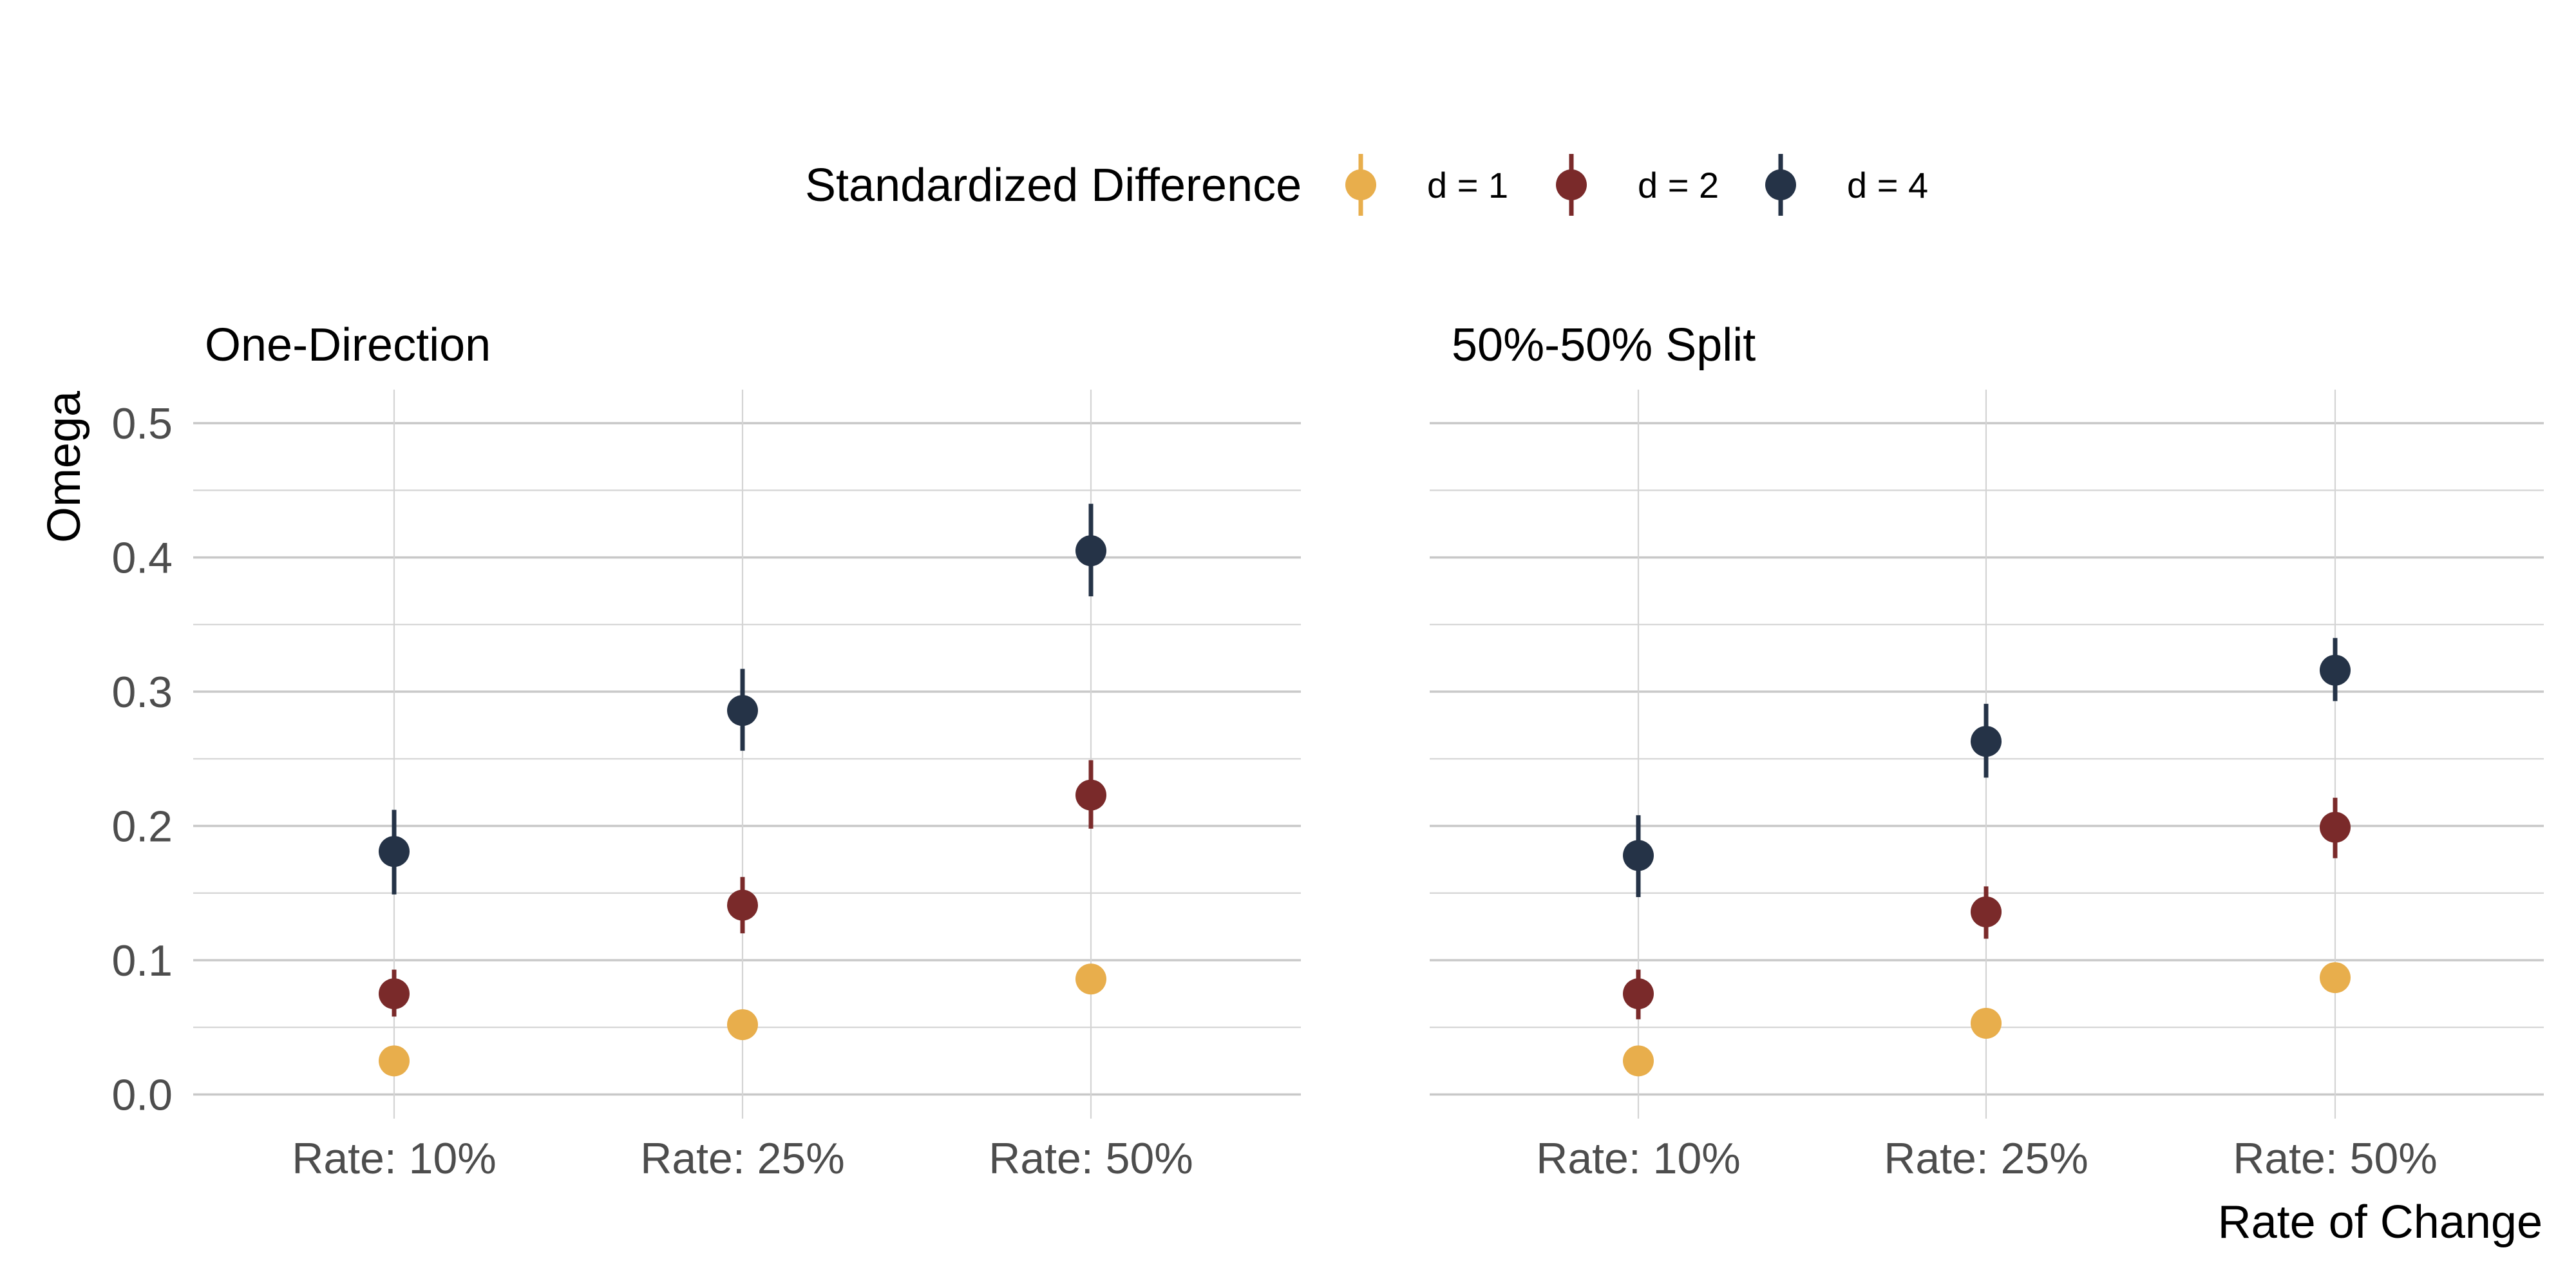 This screenshot has height=1288, width=2576. What do you see at coordinates (2380, 1222) in the screenshot?
I see `x-axis-title: Rate of Change` at bounding box center [2380, 1222].